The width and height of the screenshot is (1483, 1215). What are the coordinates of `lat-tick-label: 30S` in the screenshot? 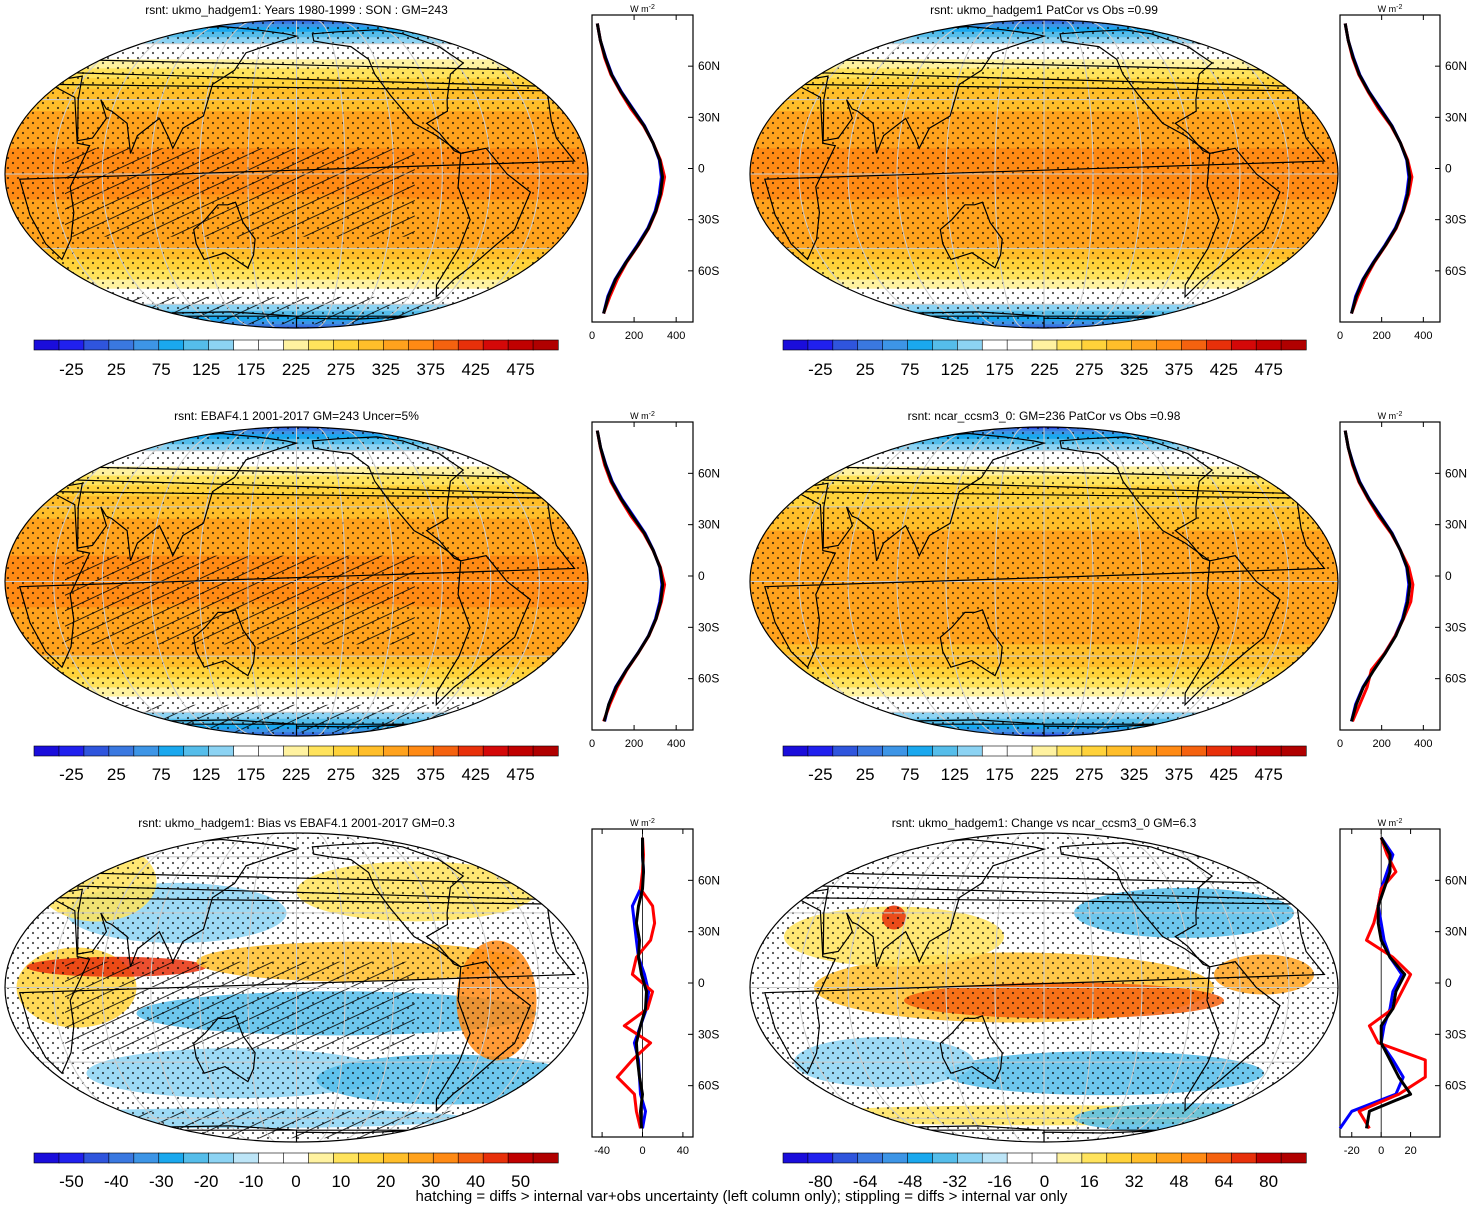 It's located at (1455, 627).